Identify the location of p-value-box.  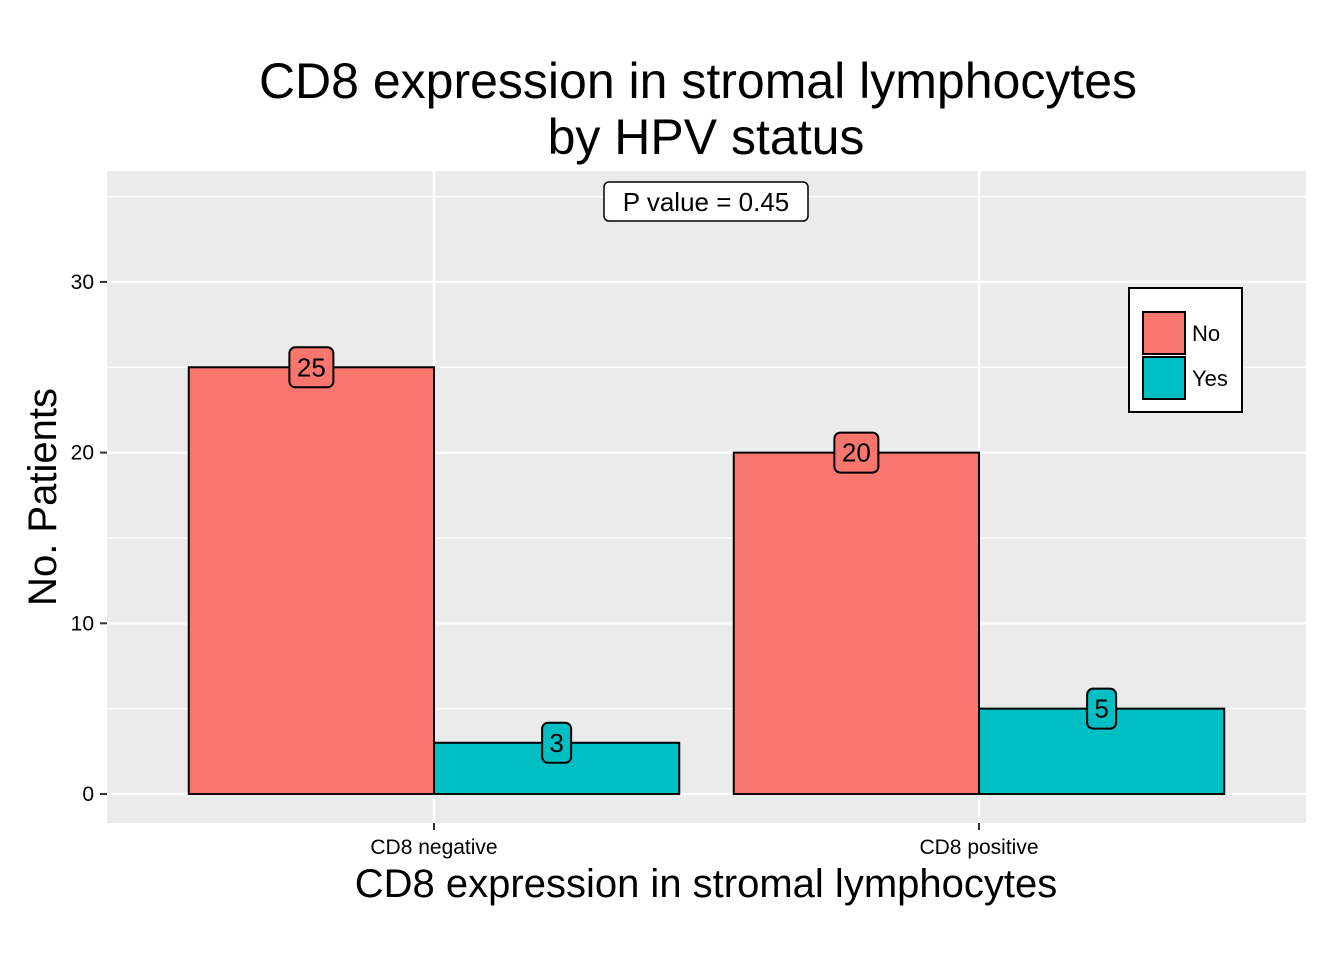
(706, 201).